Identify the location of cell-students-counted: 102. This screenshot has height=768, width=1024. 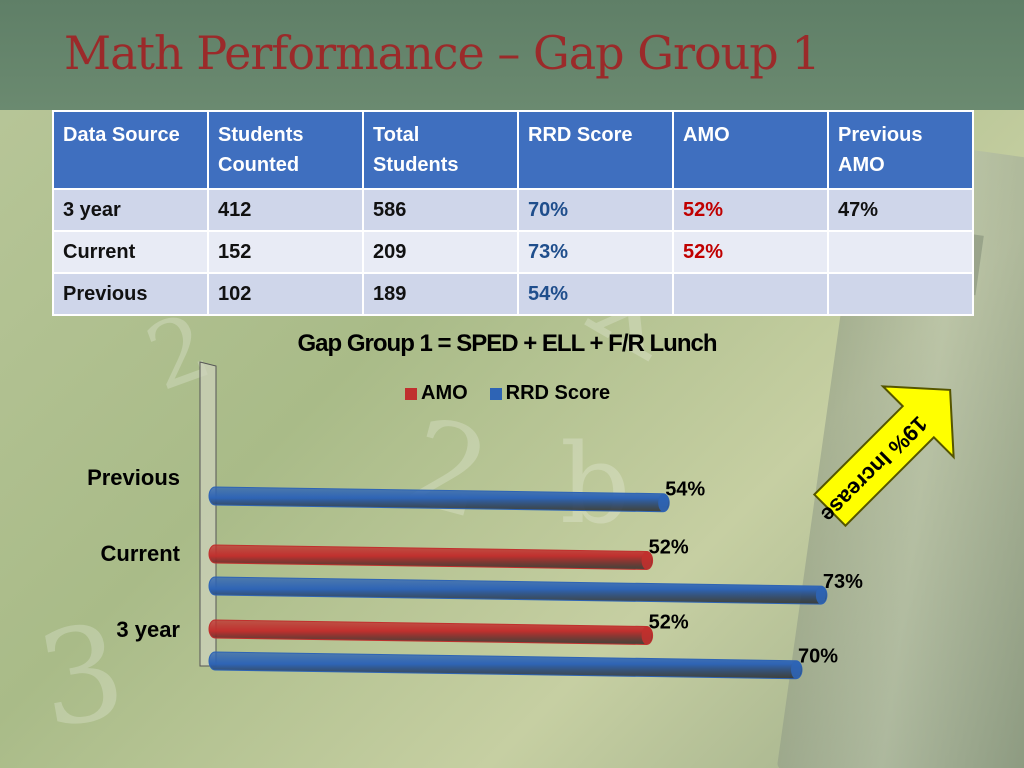
(285, 294).